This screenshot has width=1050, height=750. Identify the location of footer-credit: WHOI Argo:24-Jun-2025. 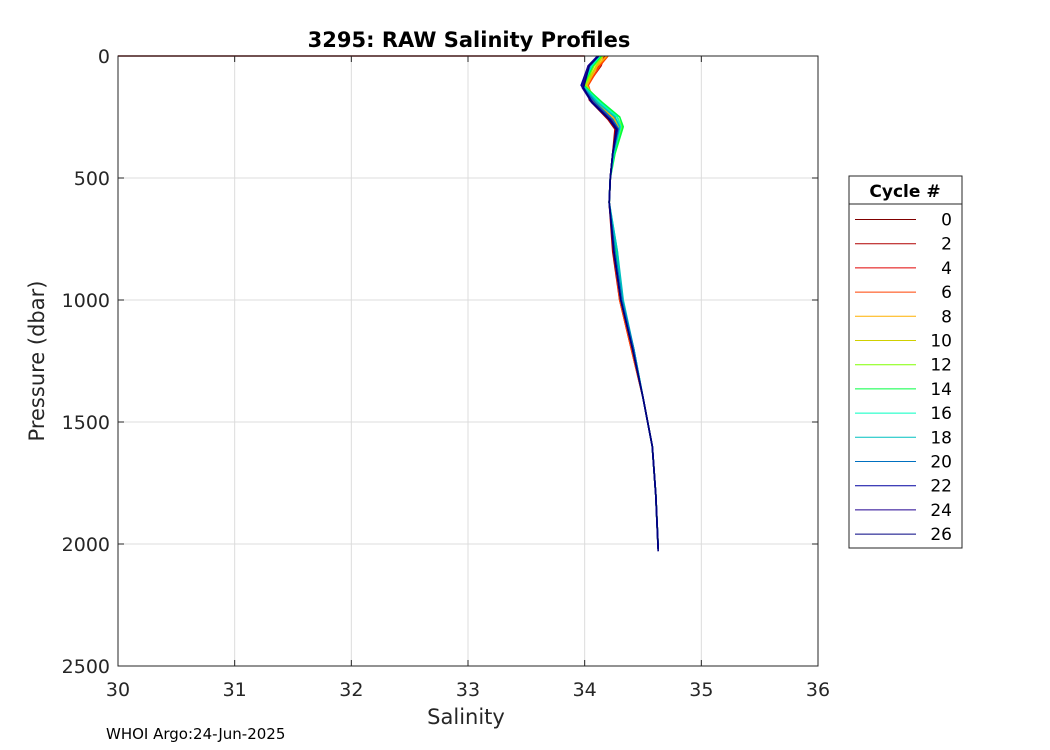
(196, 734).